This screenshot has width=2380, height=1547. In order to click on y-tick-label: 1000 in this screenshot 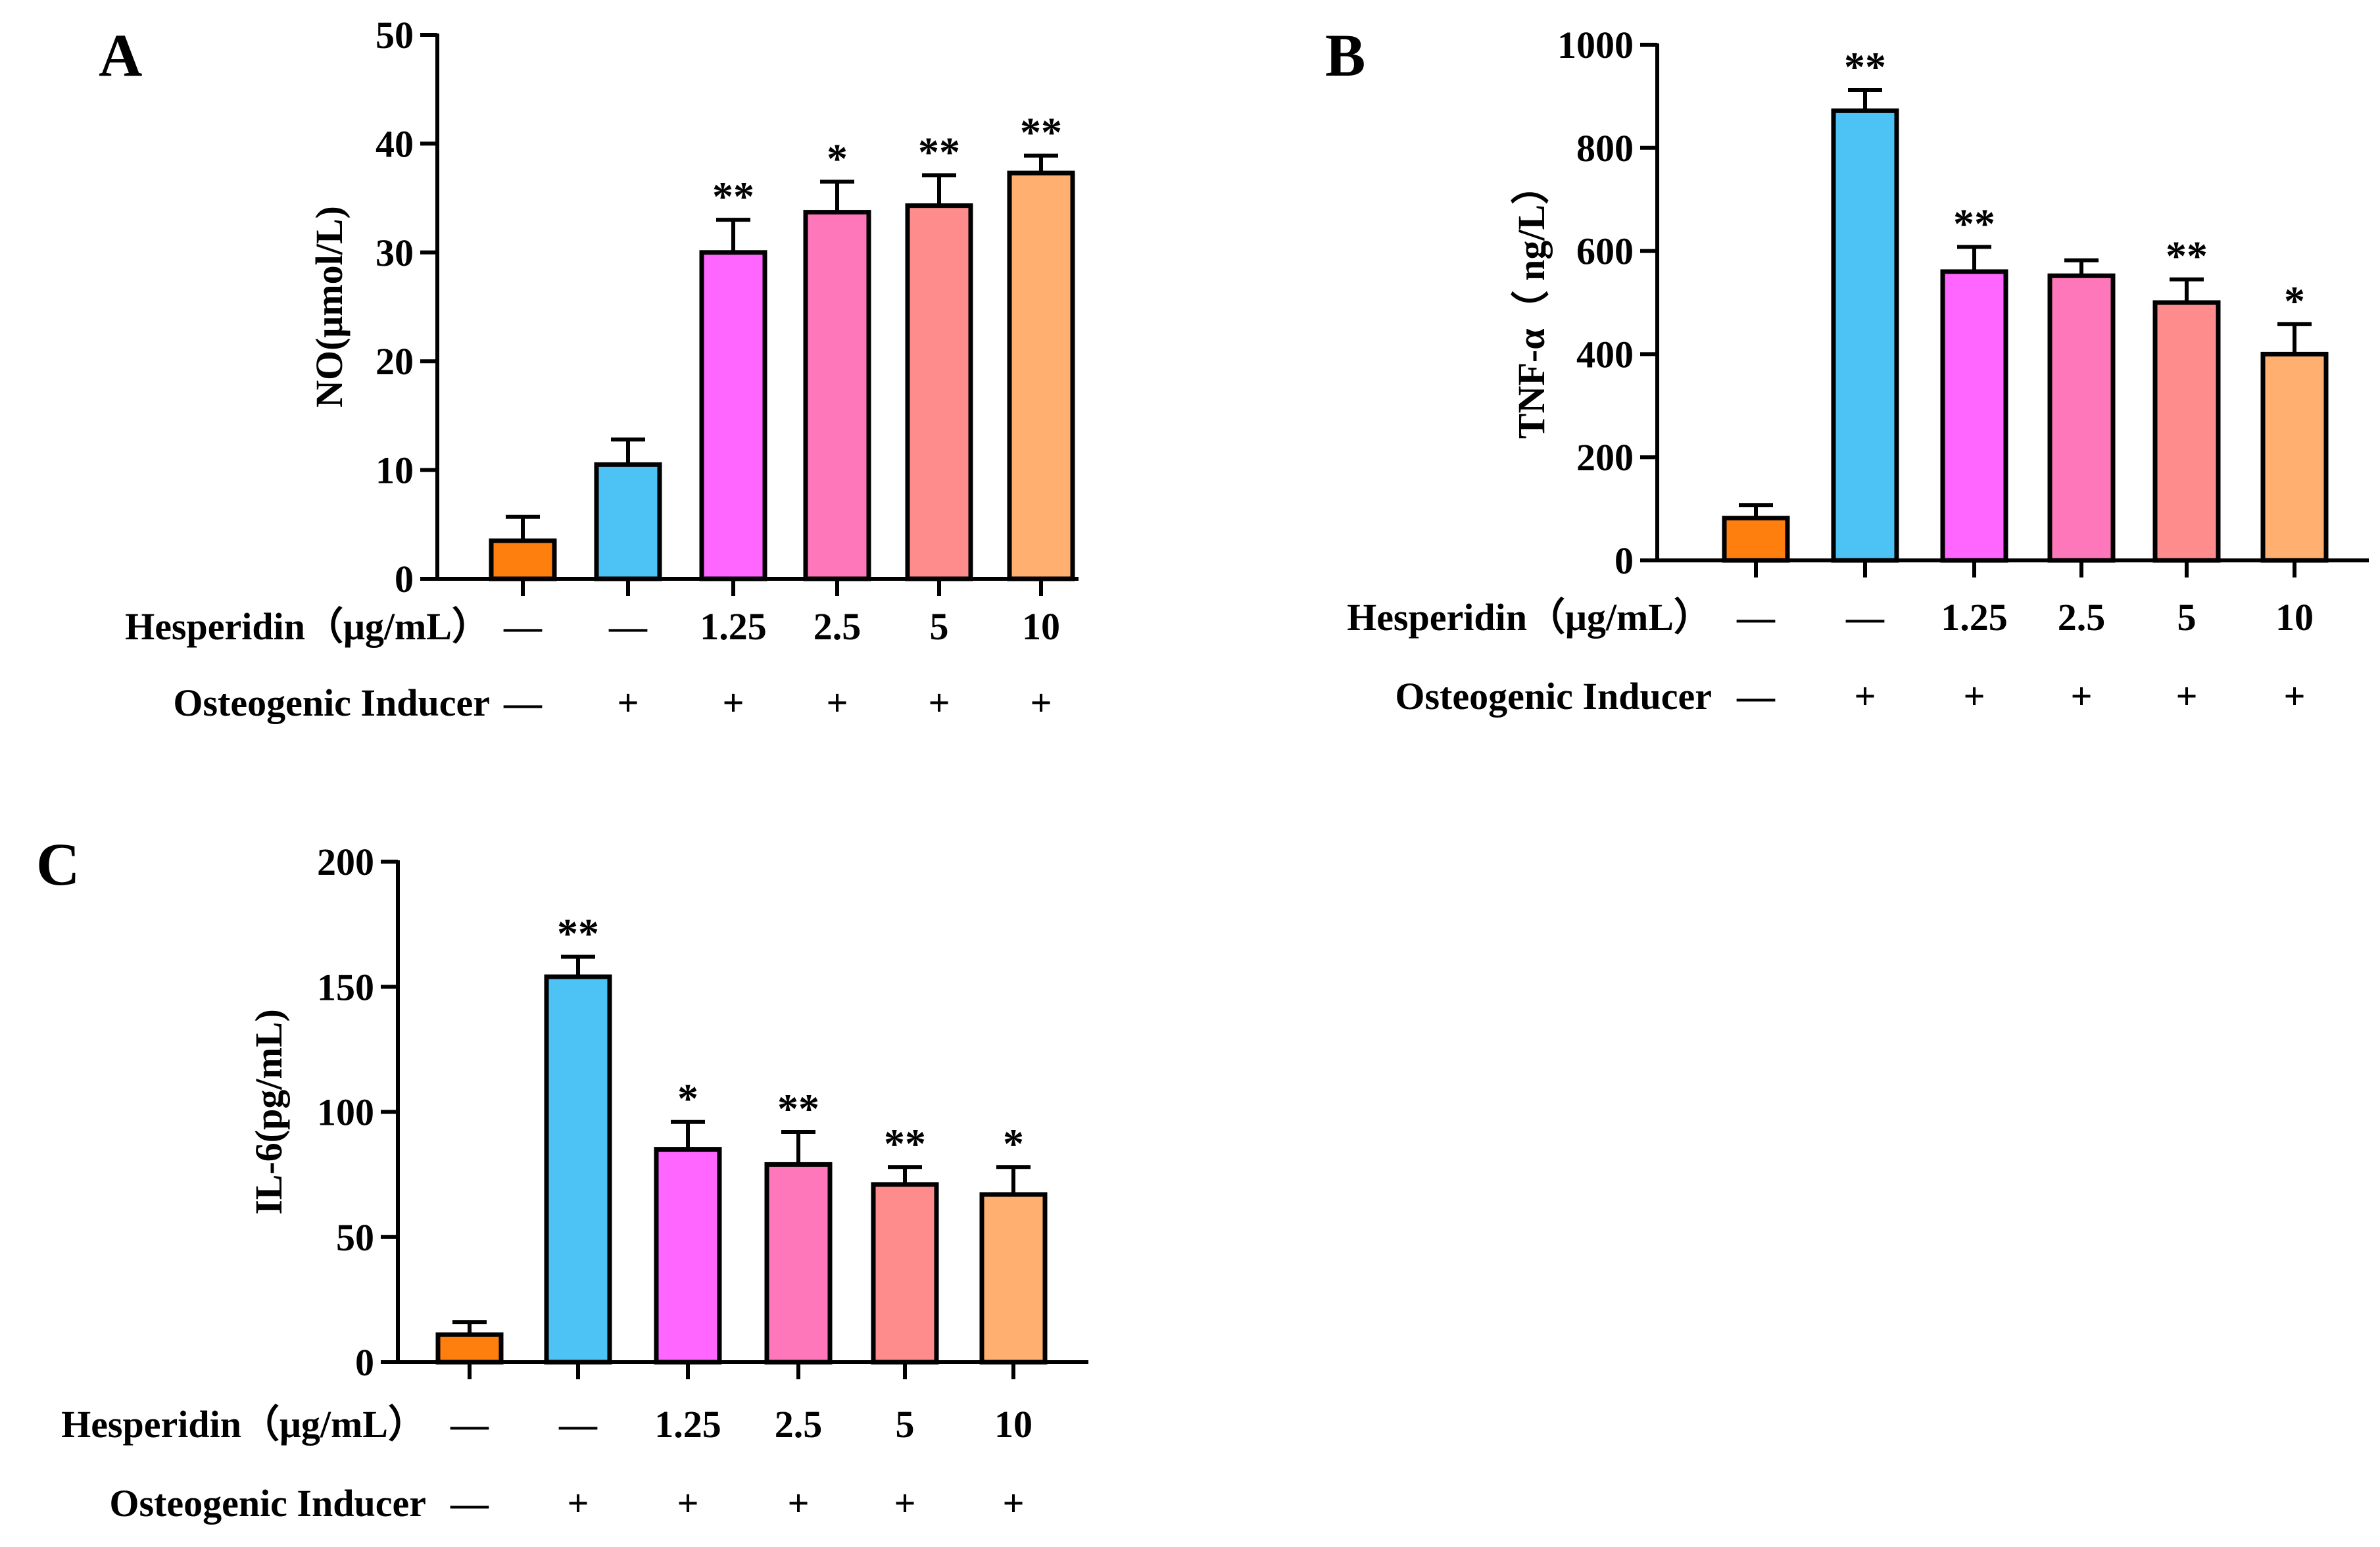, I will do `click(1595, 45)`.